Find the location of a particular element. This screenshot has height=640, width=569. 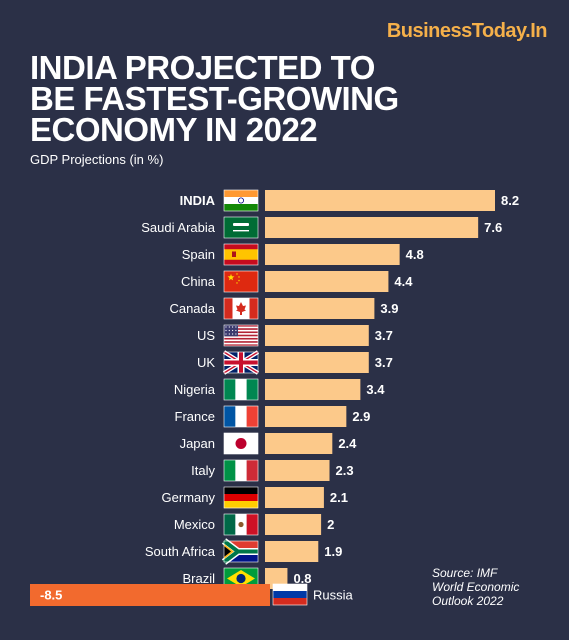

south-africa-flag-icon is located at coordinates (240, 551).